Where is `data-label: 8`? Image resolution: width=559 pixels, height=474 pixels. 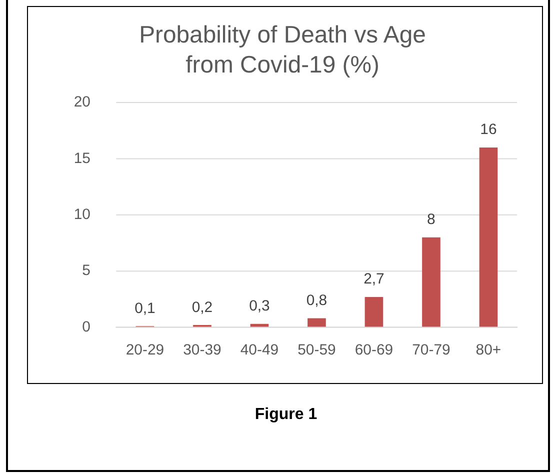
data-label: 8 is located at coordinates (431, 219).